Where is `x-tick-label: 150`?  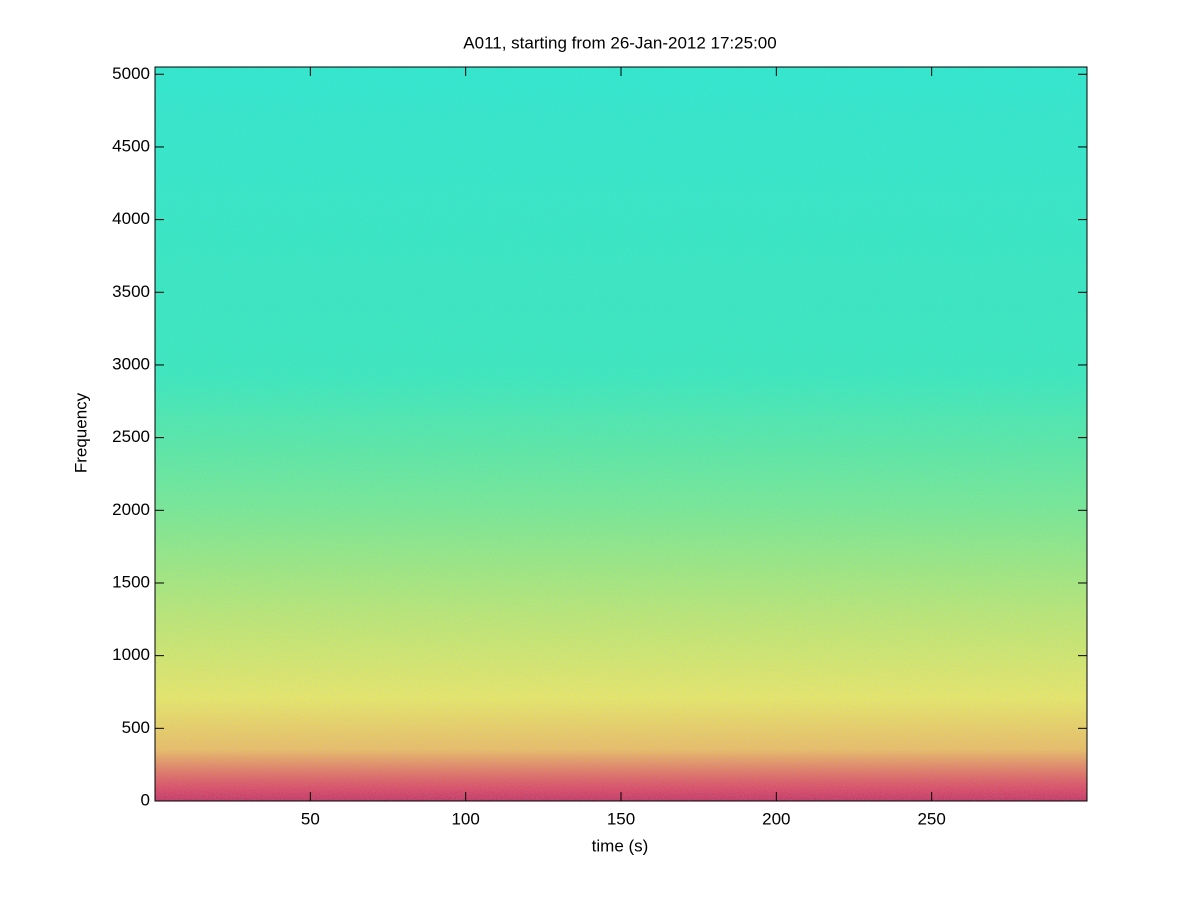
x-tick-label: 150 is located at coordinates (621, 818).